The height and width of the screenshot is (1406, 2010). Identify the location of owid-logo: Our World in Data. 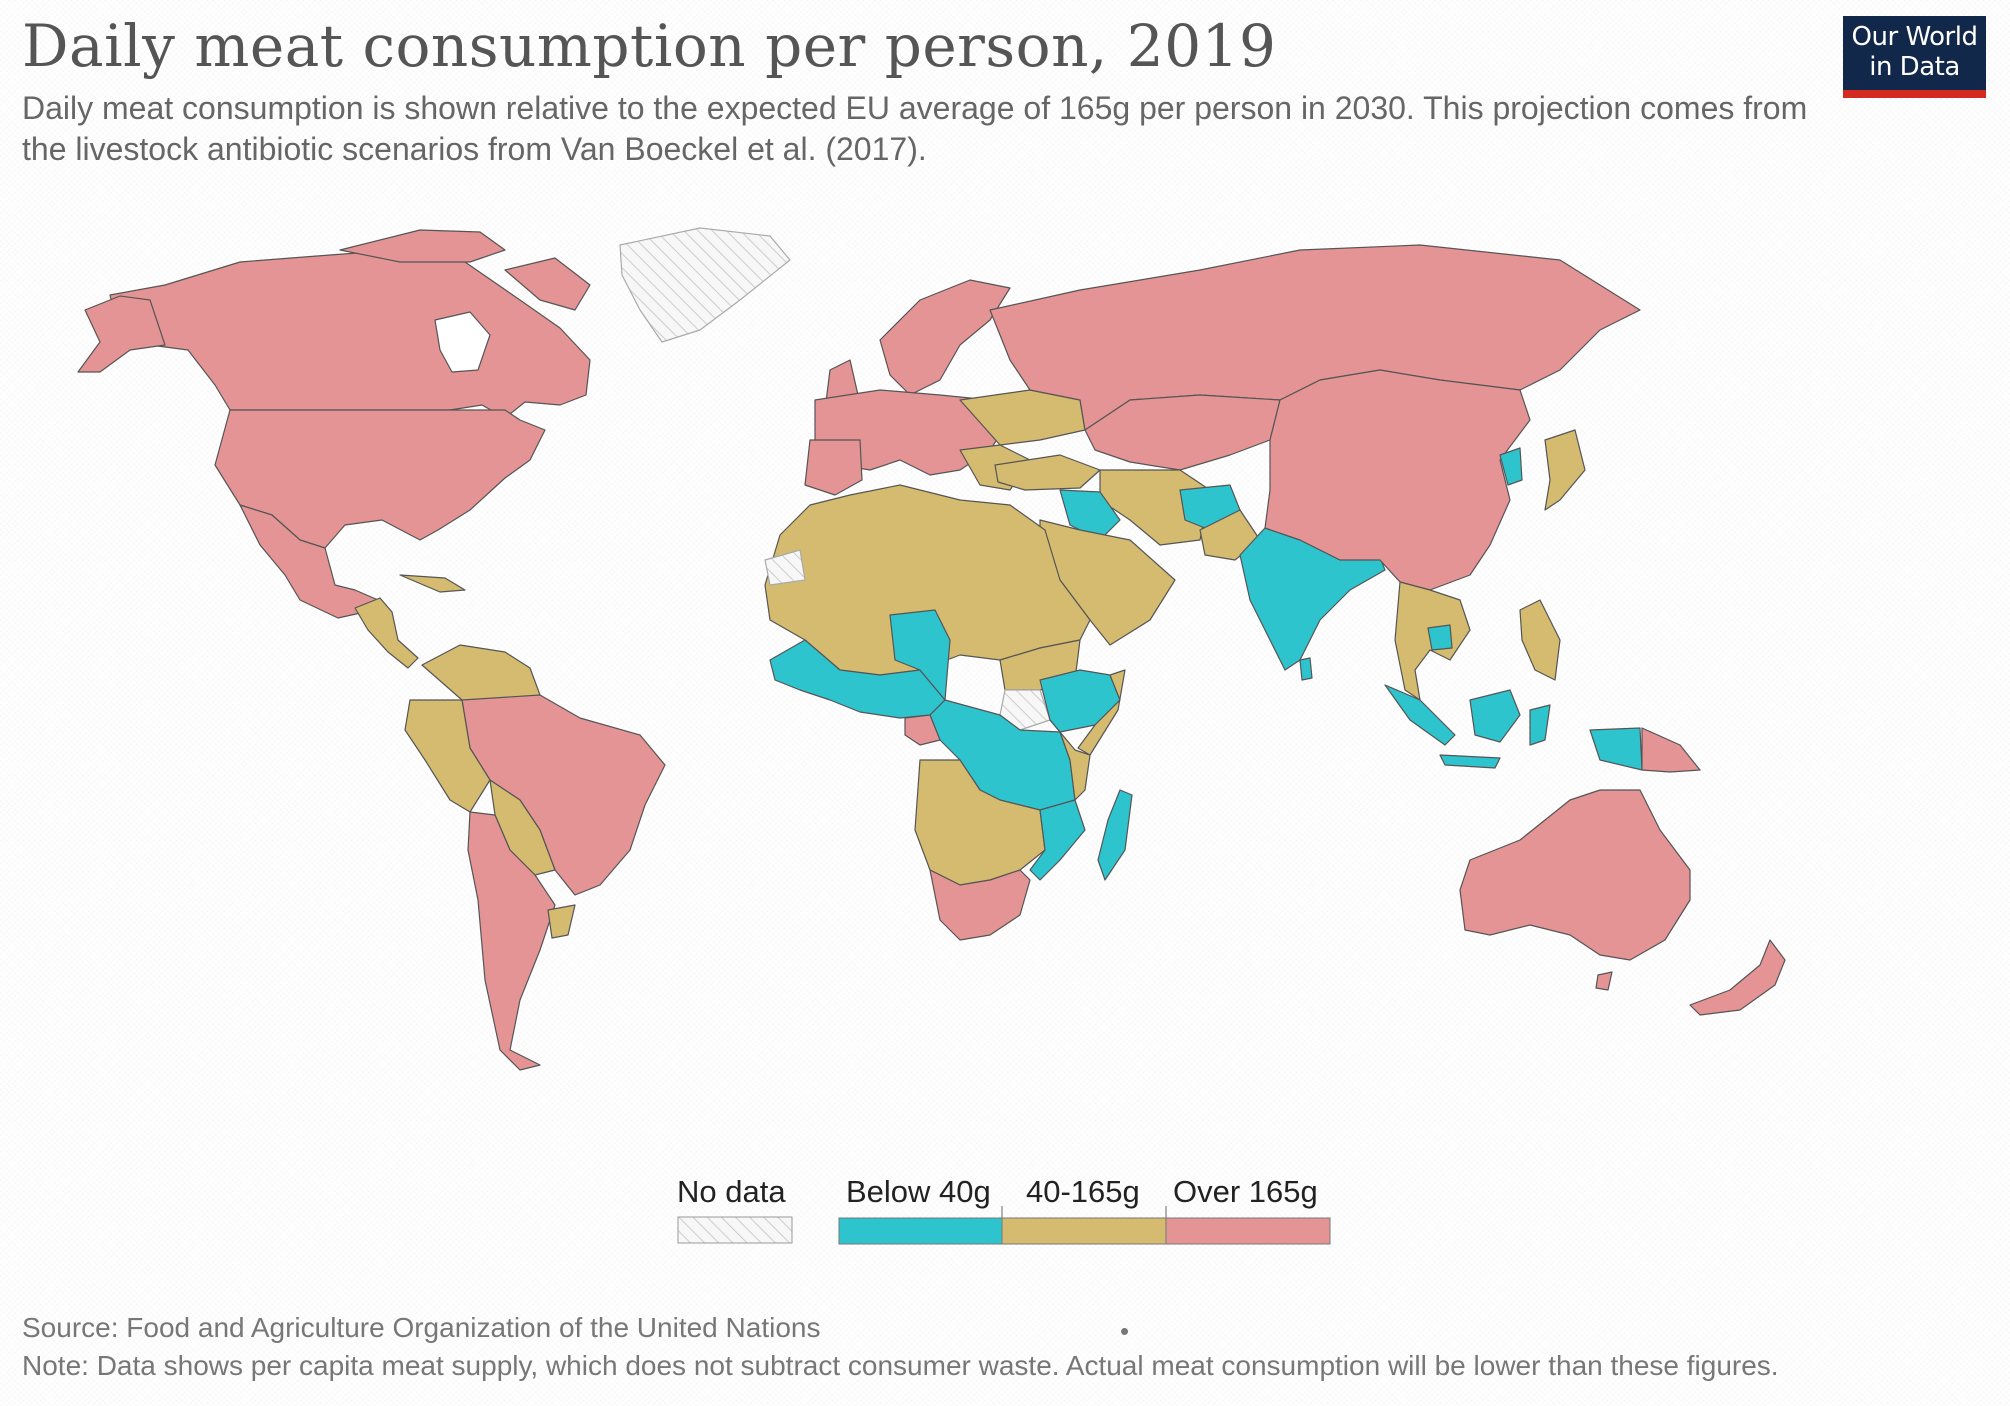
(1914, 57).